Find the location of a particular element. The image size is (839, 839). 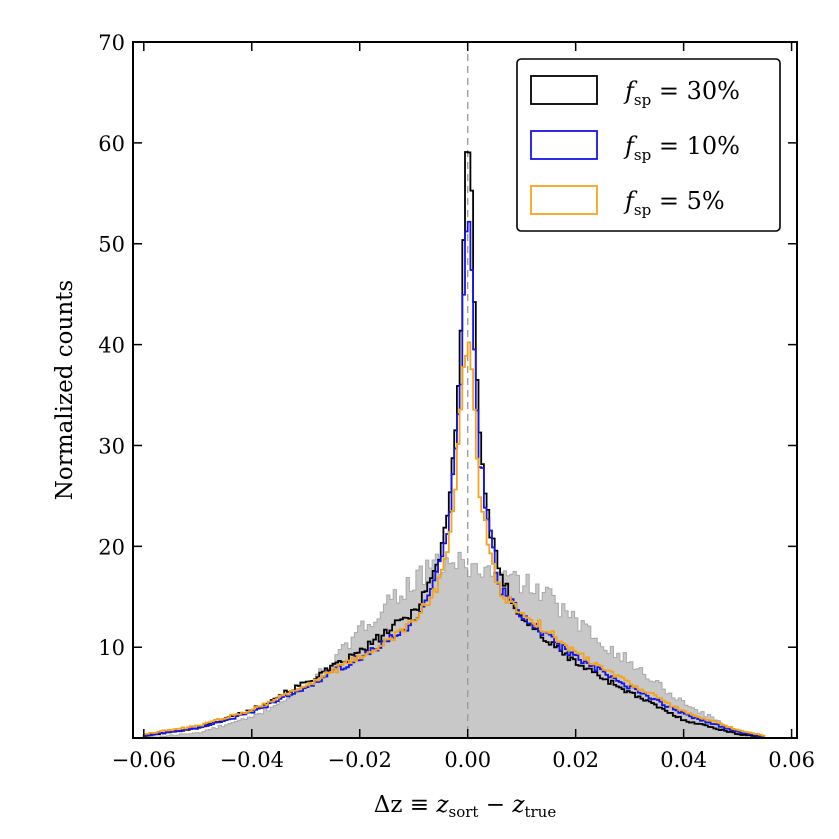

y-tick-label-4: 50 is located at coordinates (111, 245).